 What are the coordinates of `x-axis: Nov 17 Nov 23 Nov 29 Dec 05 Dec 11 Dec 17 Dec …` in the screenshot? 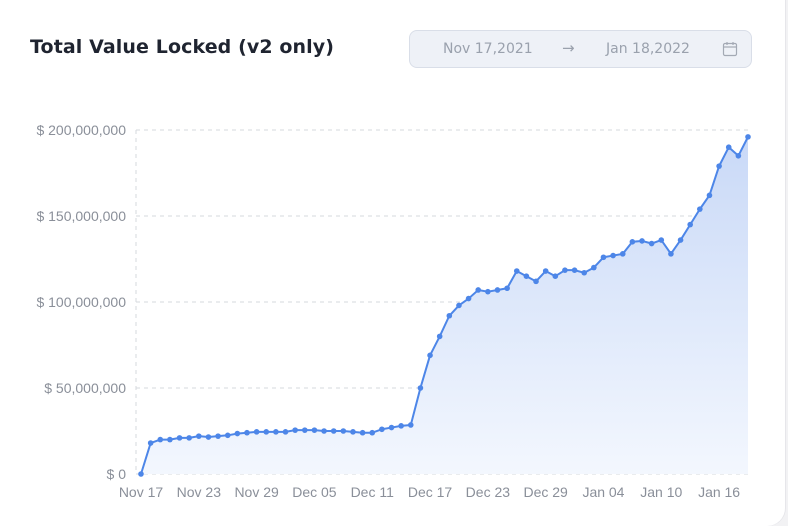 It's located at (429, 492).